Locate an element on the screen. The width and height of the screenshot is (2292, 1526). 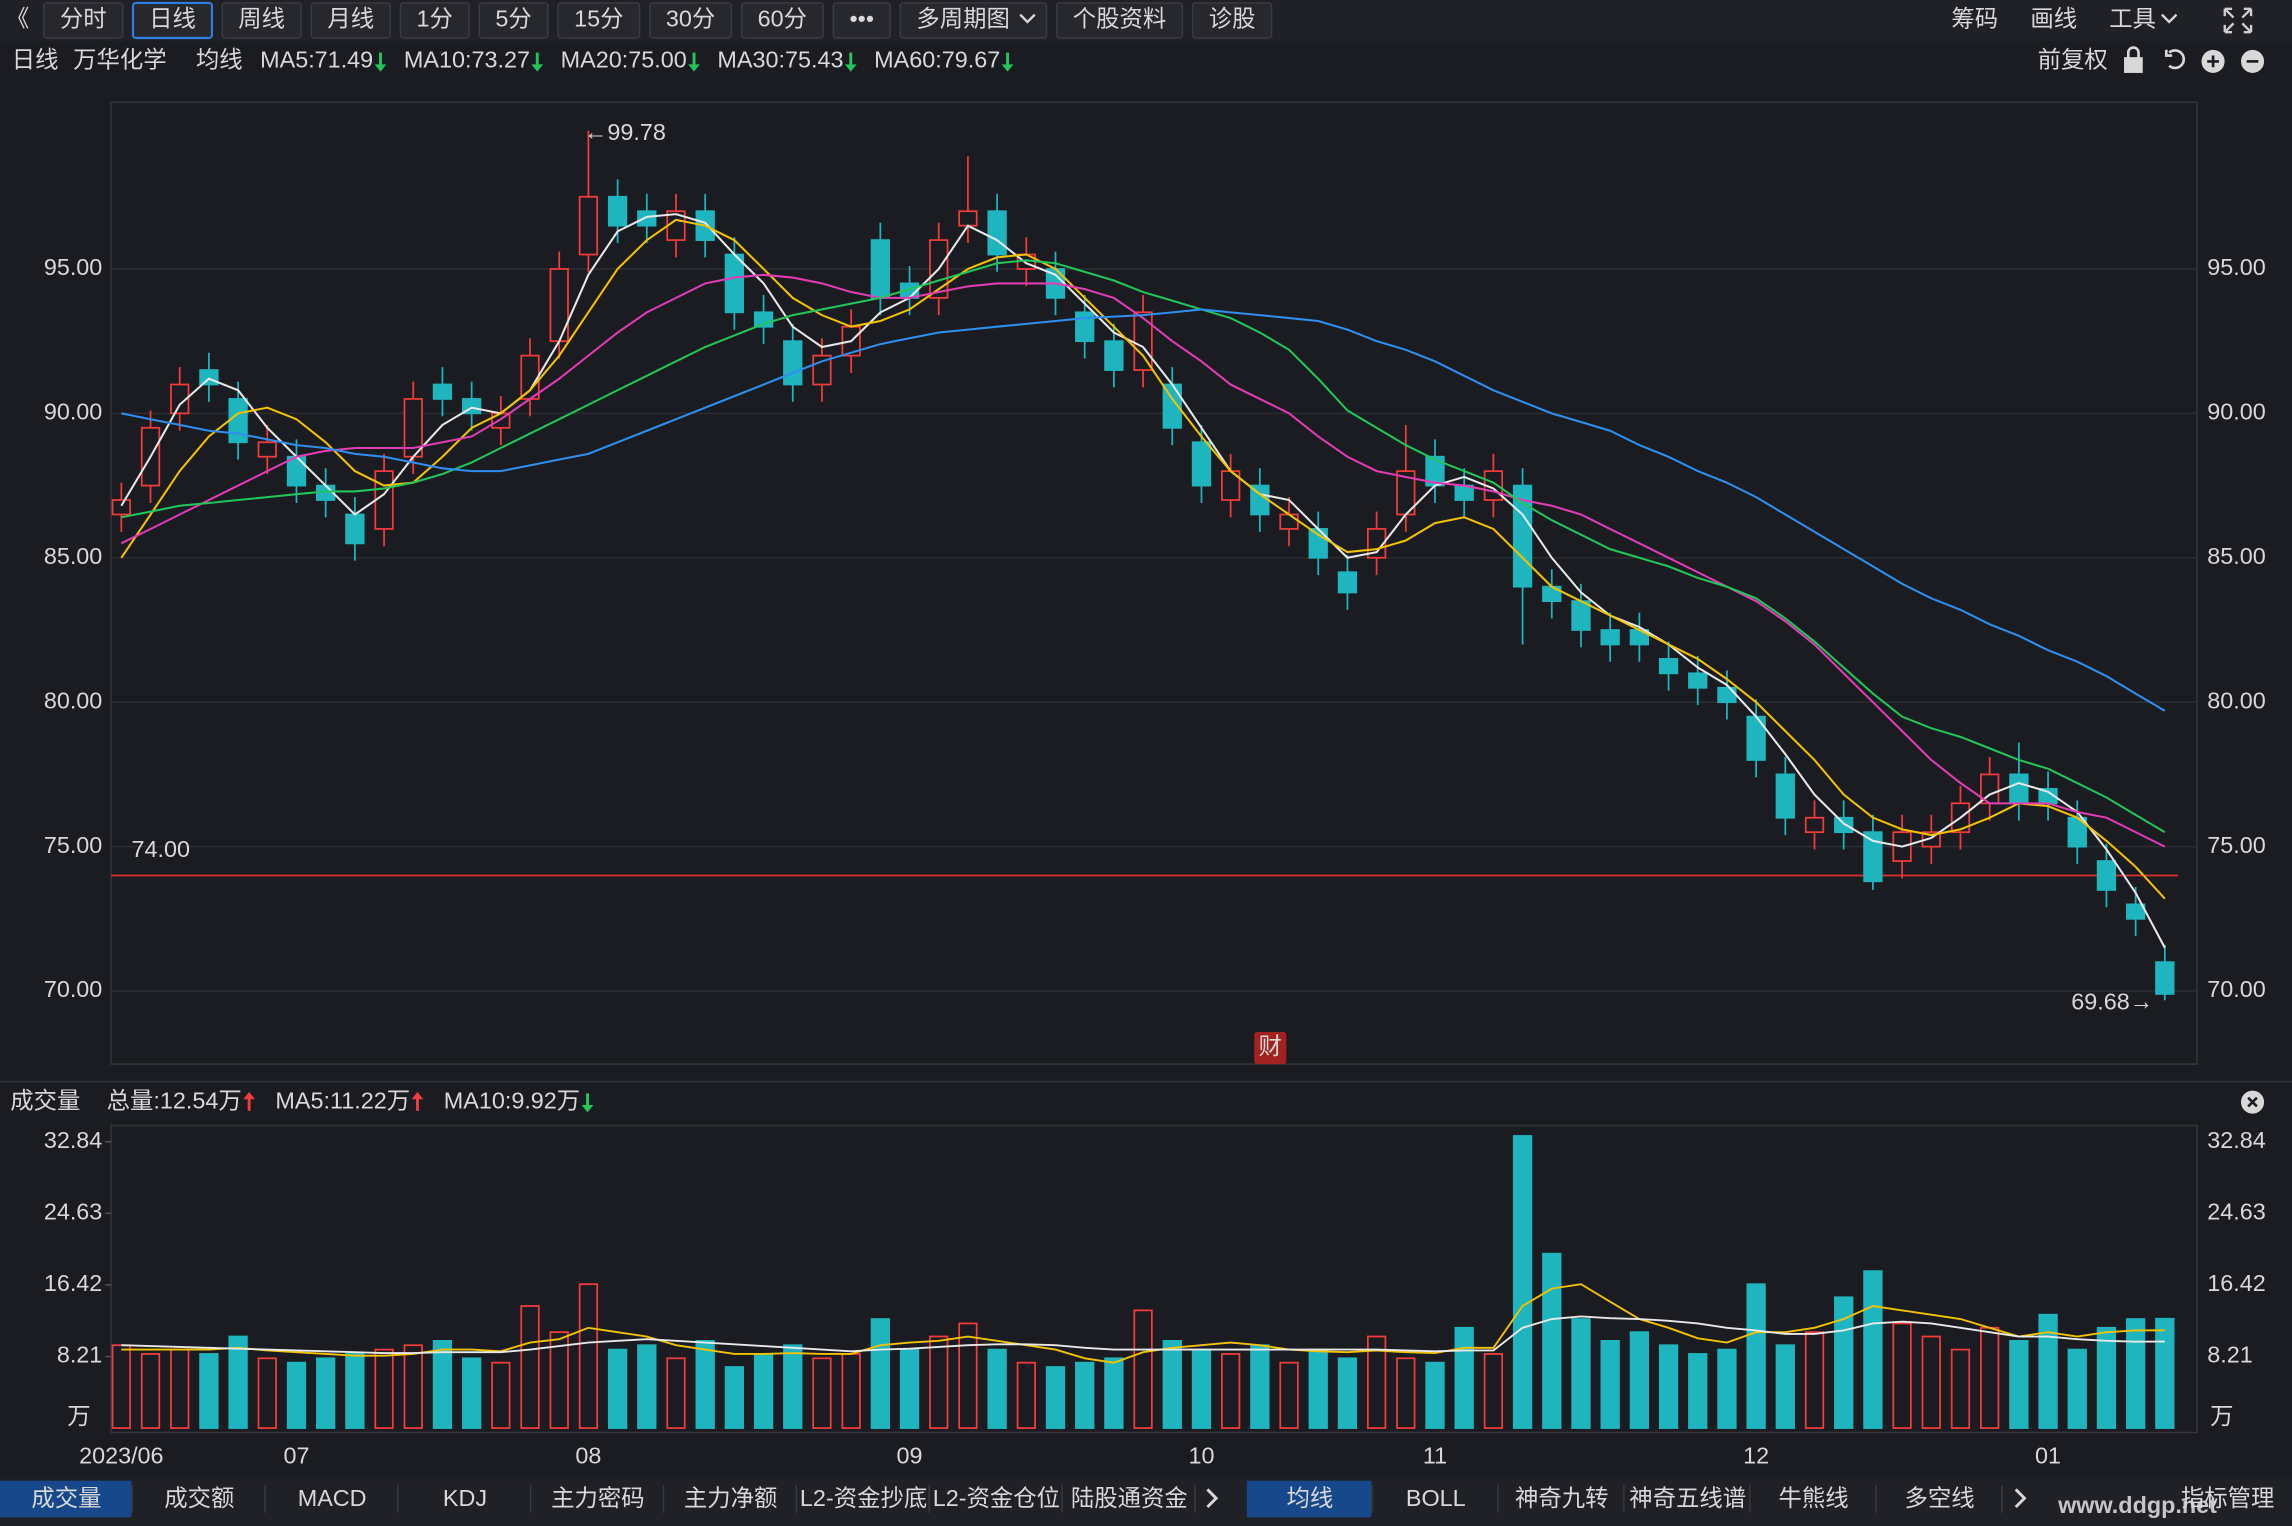
tab-label: 成交额 is located at coordinates (199, 1498).